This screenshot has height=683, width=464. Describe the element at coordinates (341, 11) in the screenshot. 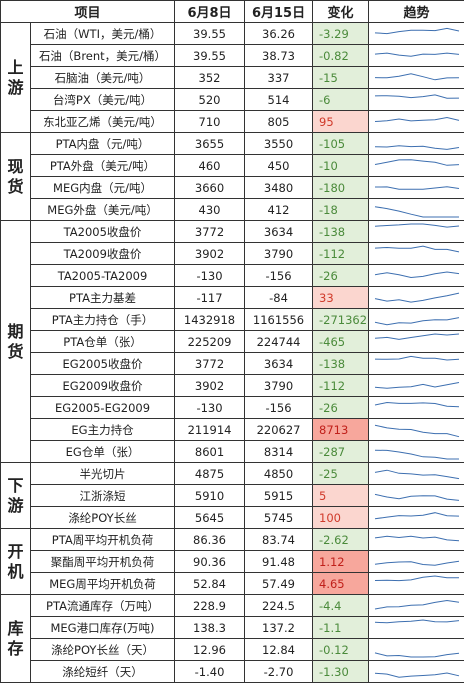

I see `header-cell: 变化` at that location.